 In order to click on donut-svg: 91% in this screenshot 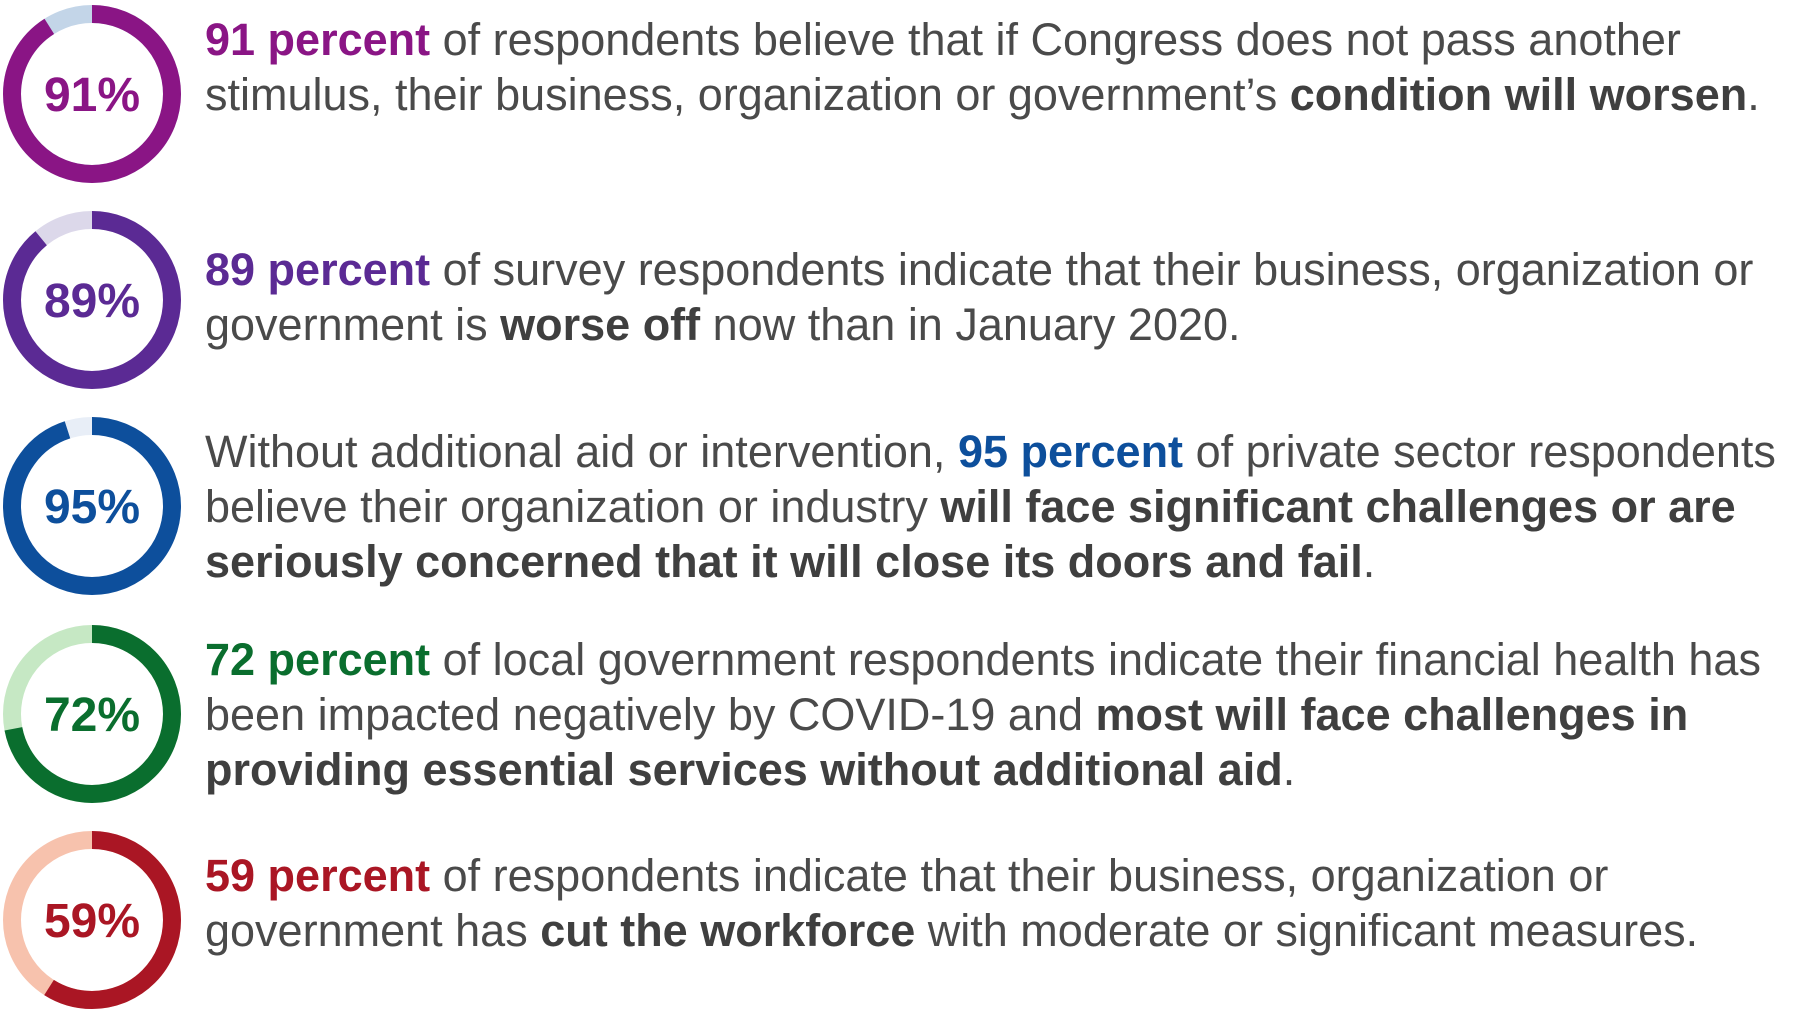, I will do `click(92, 94)`.